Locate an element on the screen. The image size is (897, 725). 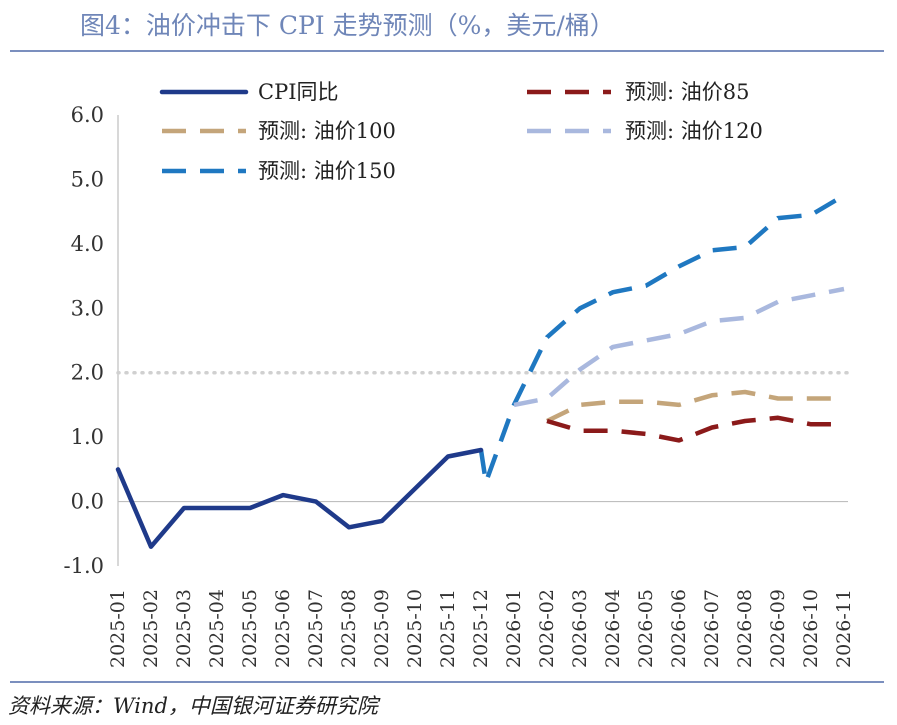
y-tick-label: 6.0 is located at coordinates (87, 115).